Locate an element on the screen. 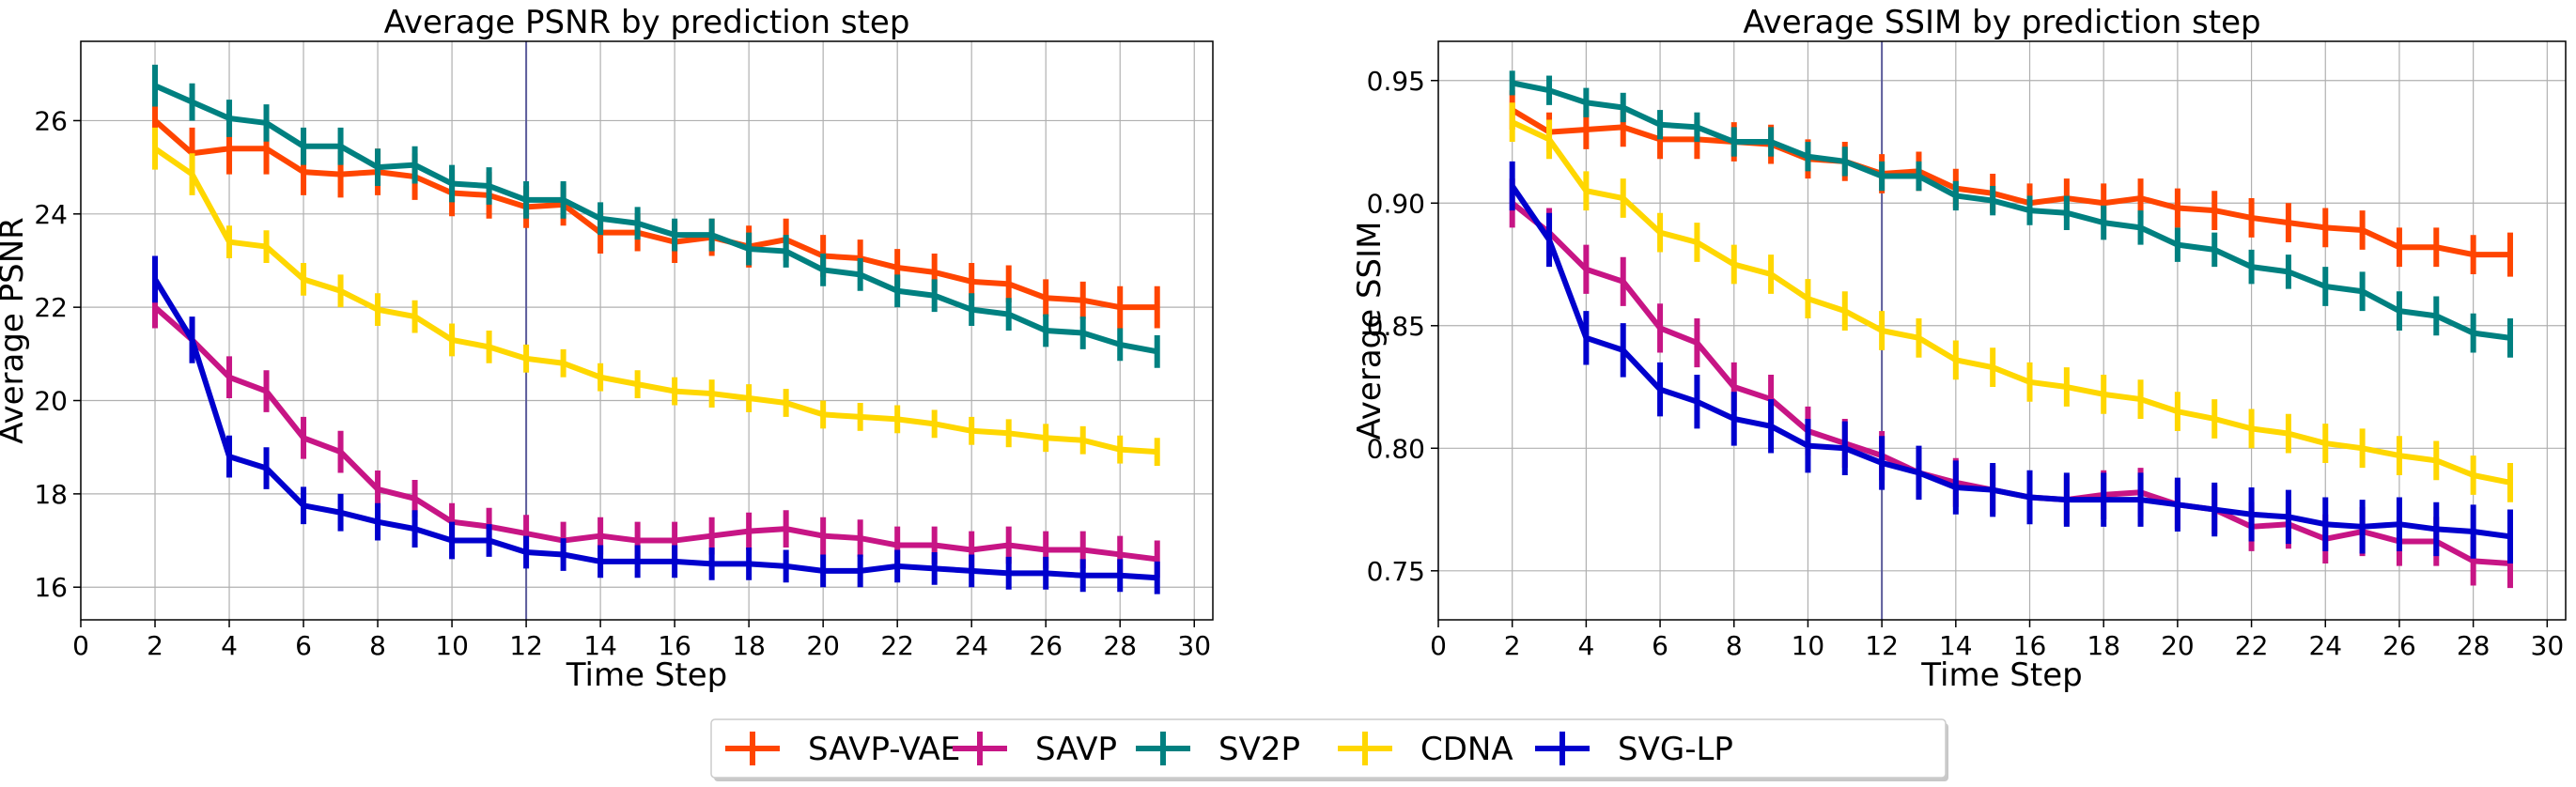 The width and height of the screenshot is (2576, 787). legend: SAVP-VAE SAVP SV2P CDNA SVG-LP is located at coordinates (1329, 749).